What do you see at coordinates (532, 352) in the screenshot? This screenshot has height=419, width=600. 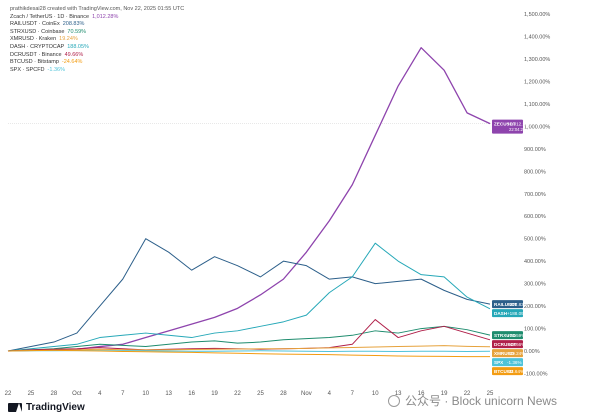 I see `y-tick-label: 0.00%` at bounding box center [532, 352].